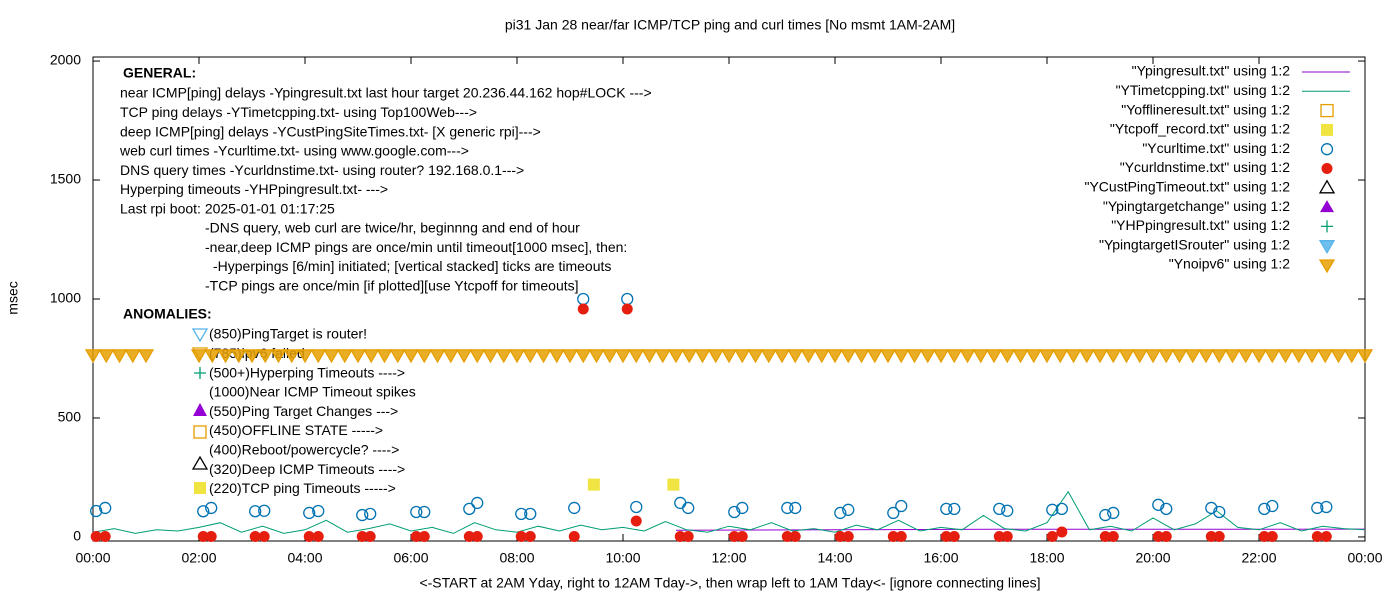 The image size is (1400, 600). Describe the element at coordinates (410, 558) in the screenshot. I see `x-tick-label: 06:00` at that location.